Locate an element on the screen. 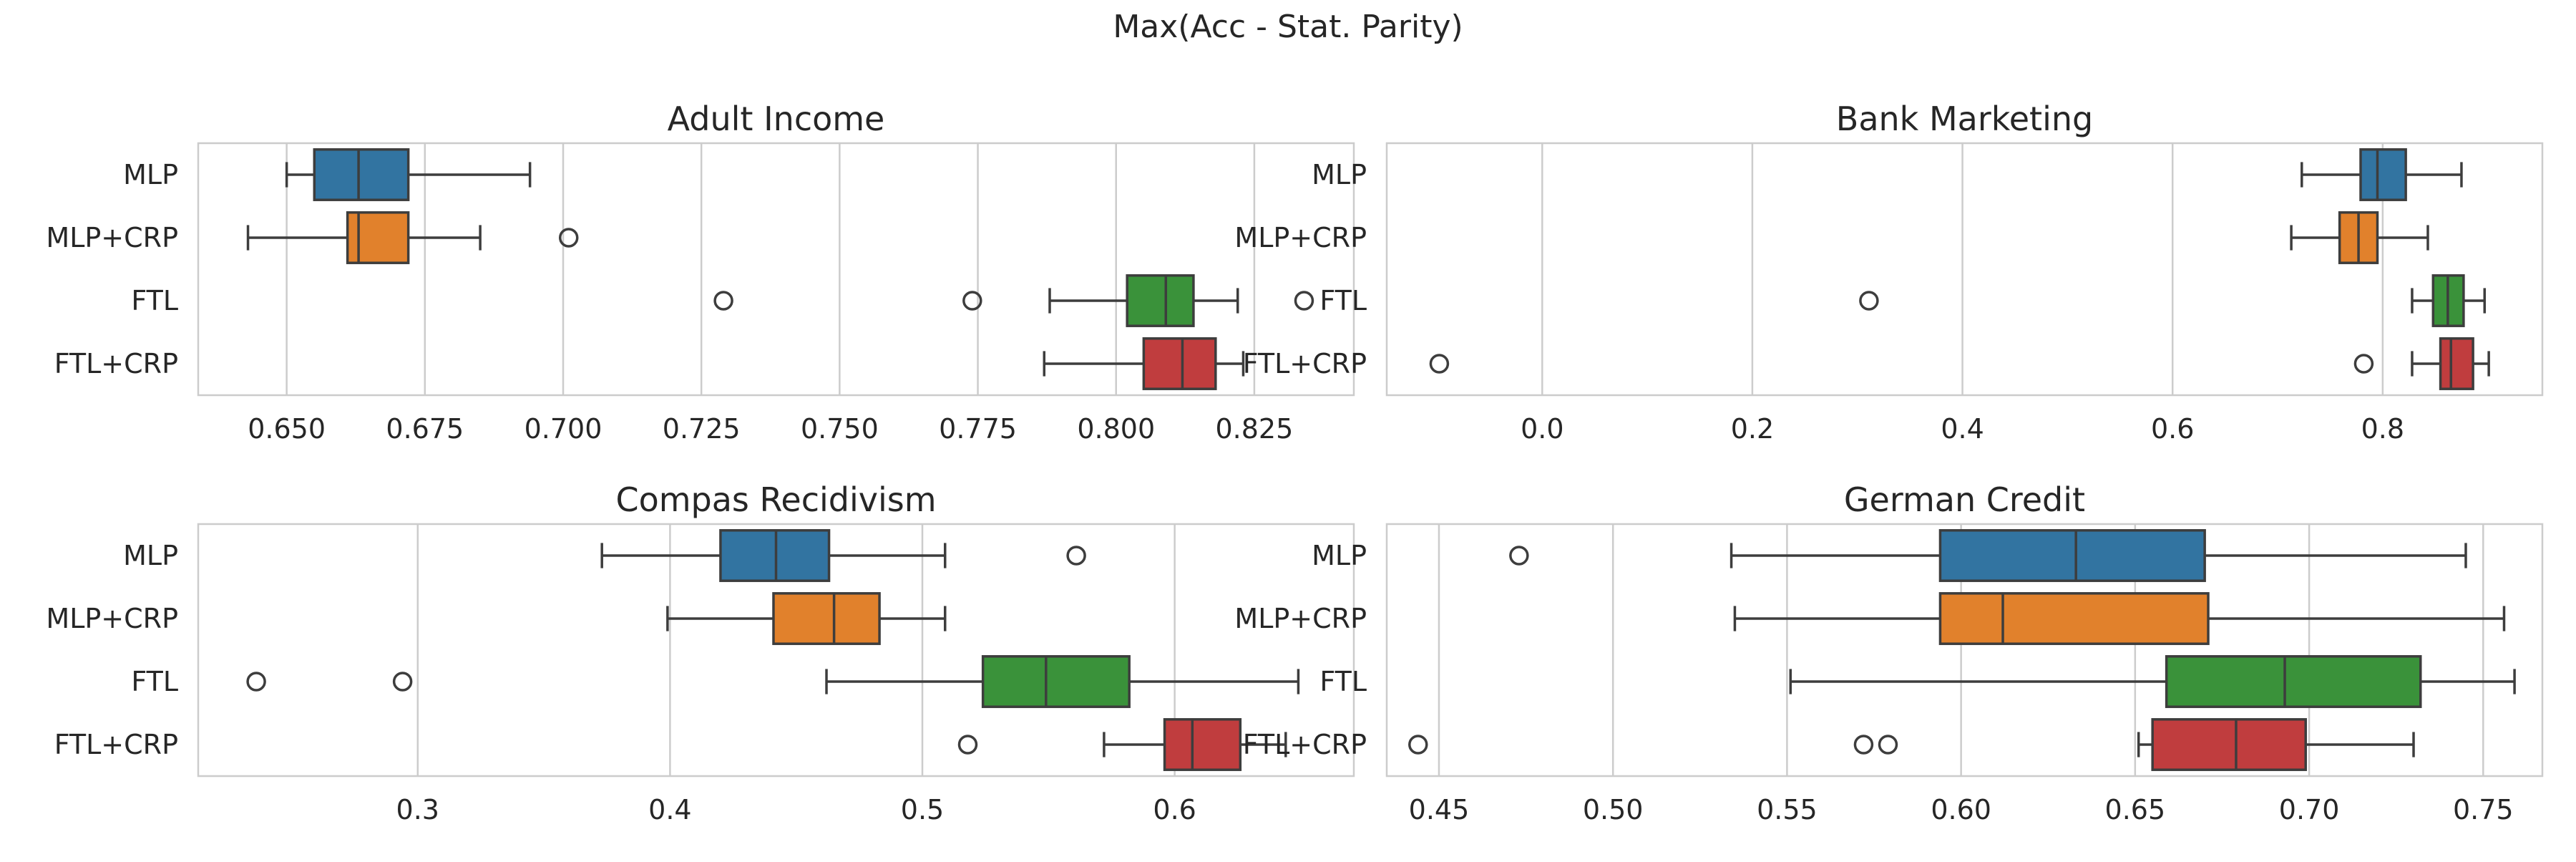 The width and height of the screenshot is (2576, 862). x-tick-label: 0.70 is located at coordinates (2309, 809).